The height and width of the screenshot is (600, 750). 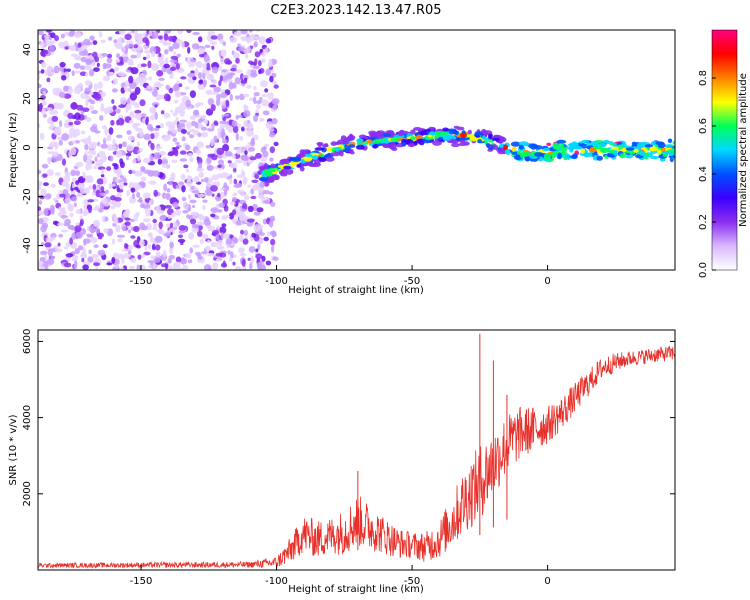 I want to click on snr-spikes, so click(x=432, y=442).